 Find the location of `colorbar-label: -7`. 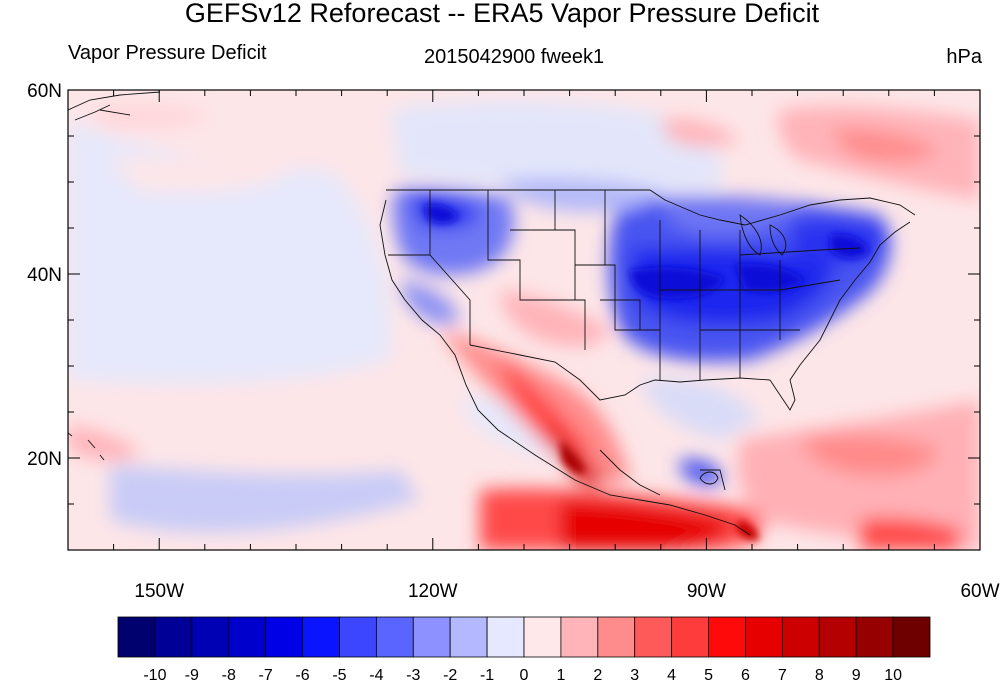

colorbar-label: -7 is located at coordinates (266, 675).